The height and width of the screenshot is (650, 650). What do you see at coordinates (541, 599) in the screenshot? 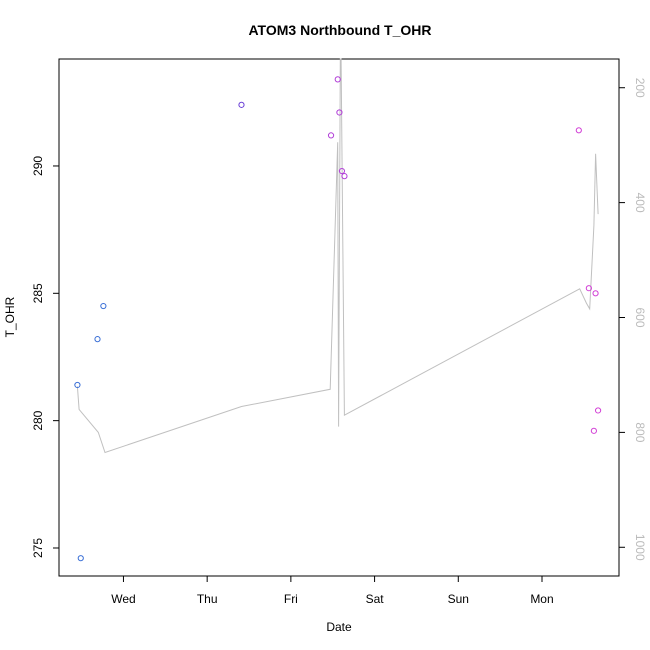
I see `x-tick-label: Mon` at bounding box center [541, 599].